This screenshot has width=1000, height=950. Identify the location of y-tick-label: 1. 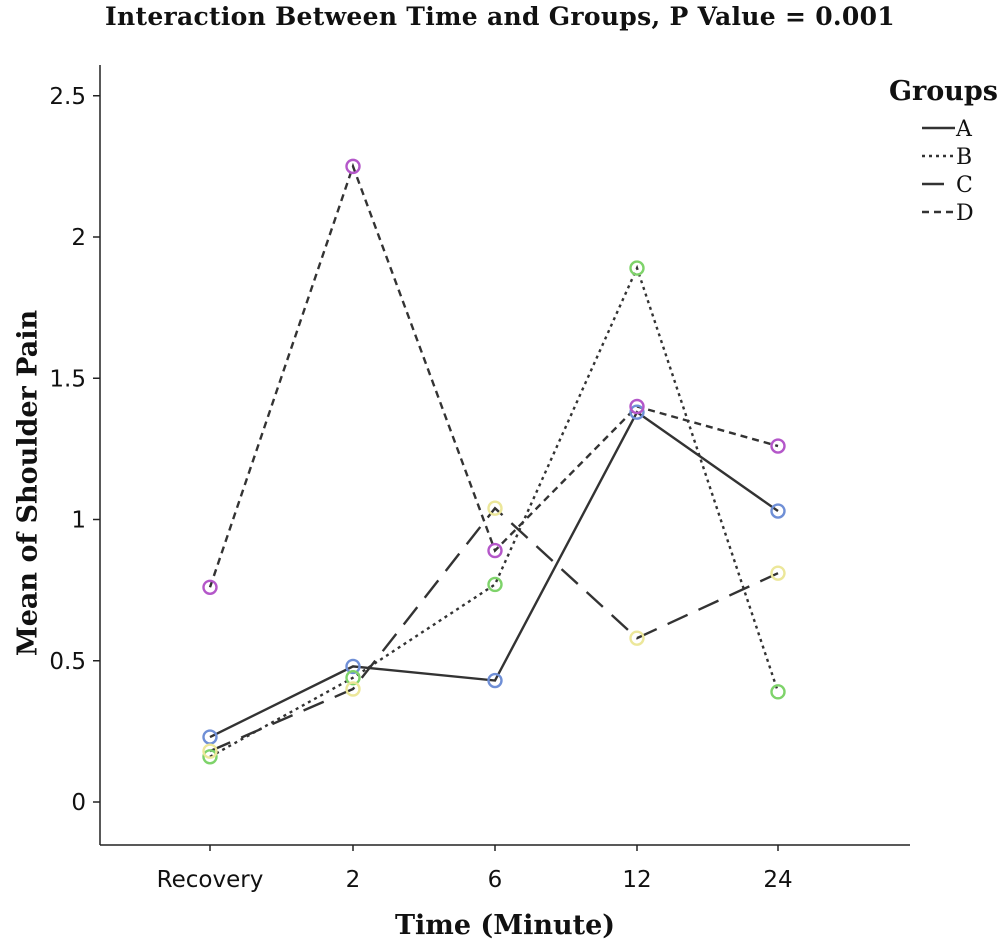
(78, 521).